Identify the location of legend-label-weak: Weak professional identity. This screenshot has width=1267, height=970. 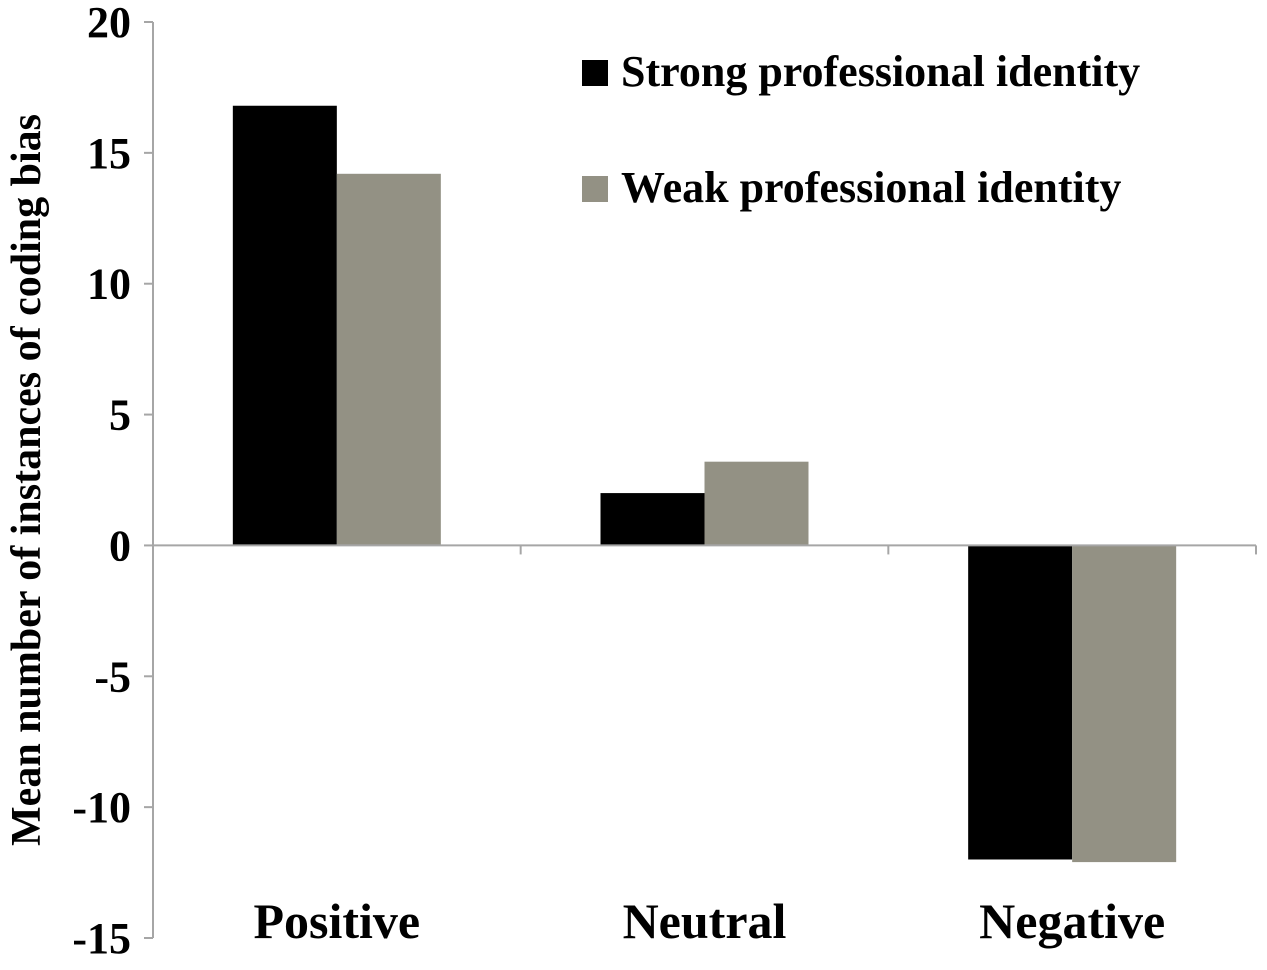
(871, 187).